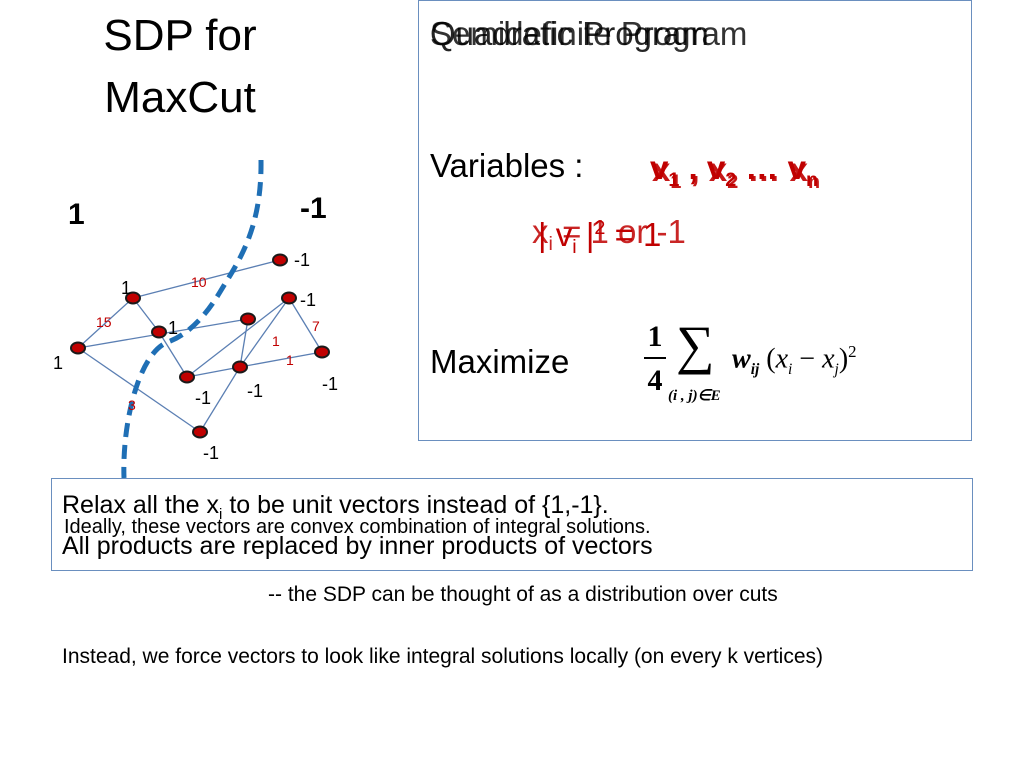  Describe the element at coordinates (507, 165) in the screenshot. I see `variables-label: Variables :` at that location.